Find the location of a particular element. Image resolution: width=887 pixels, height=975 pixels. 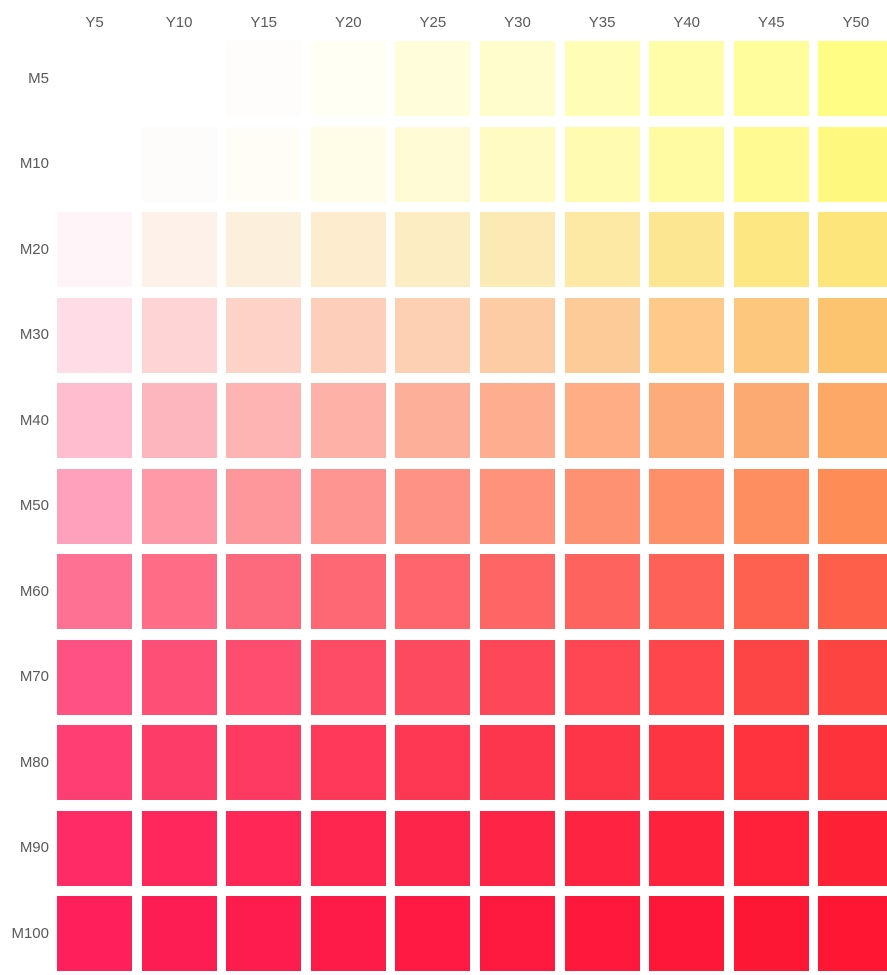

swatch-m40-y10 is located at coordinates (179, 420).